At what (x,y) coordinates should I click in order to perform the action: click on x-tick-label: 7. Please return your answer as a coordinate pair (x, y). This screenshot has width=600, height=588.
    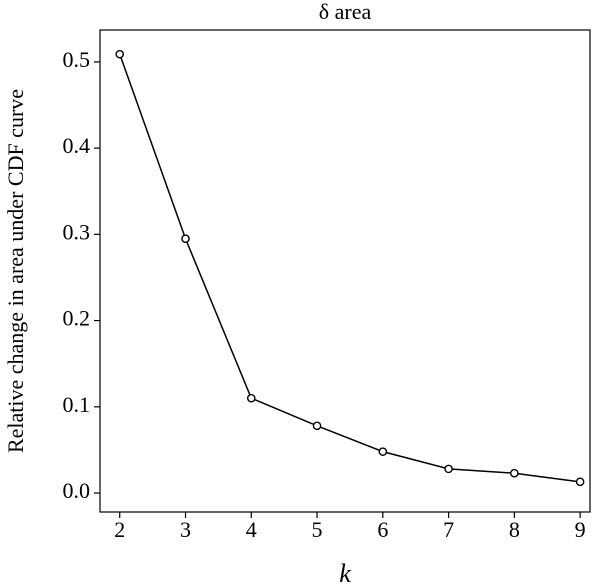
    Looking at the image, I should click on (448, 529).